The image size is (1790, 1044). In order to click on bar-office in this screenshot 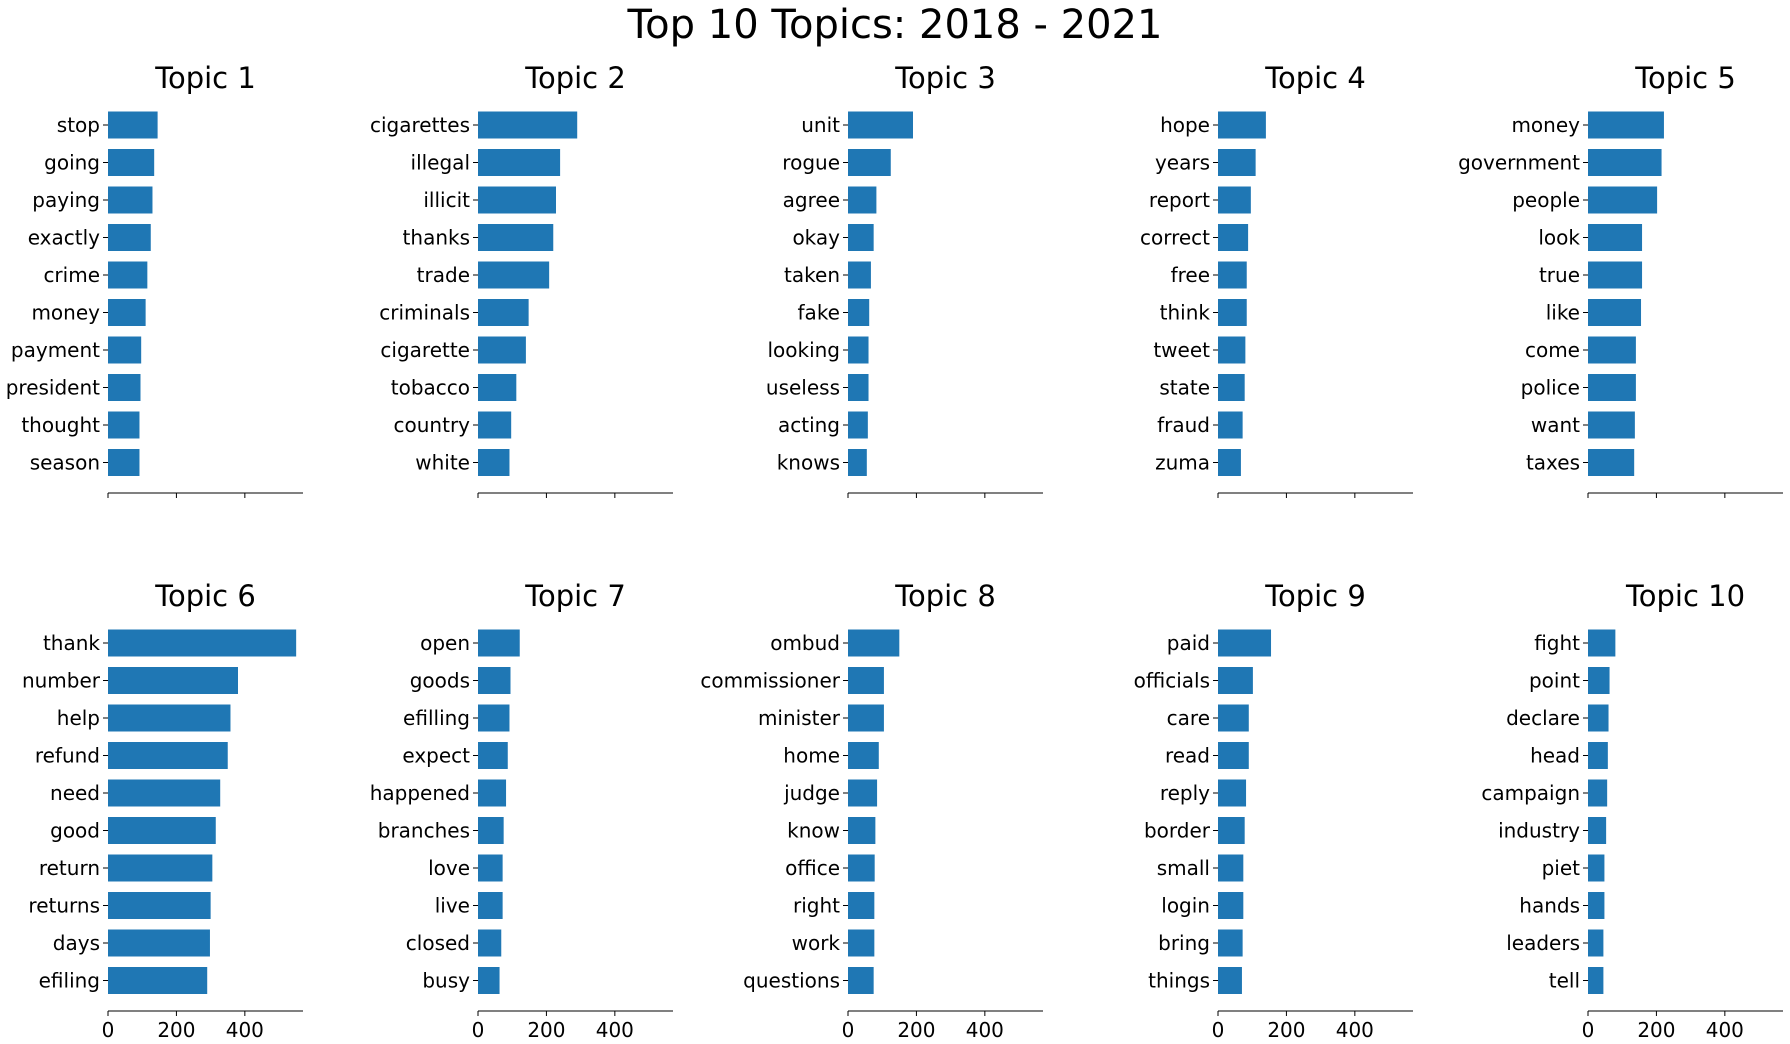, I will do `click(861, 868)`.